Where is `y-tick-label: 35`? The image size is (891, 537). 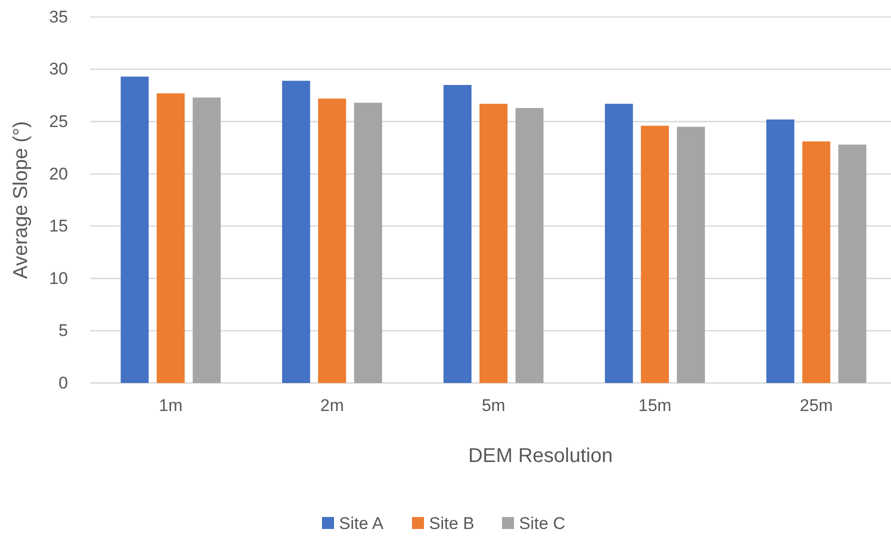
y-tick-label: 35 is located at coordinates (58, 16).